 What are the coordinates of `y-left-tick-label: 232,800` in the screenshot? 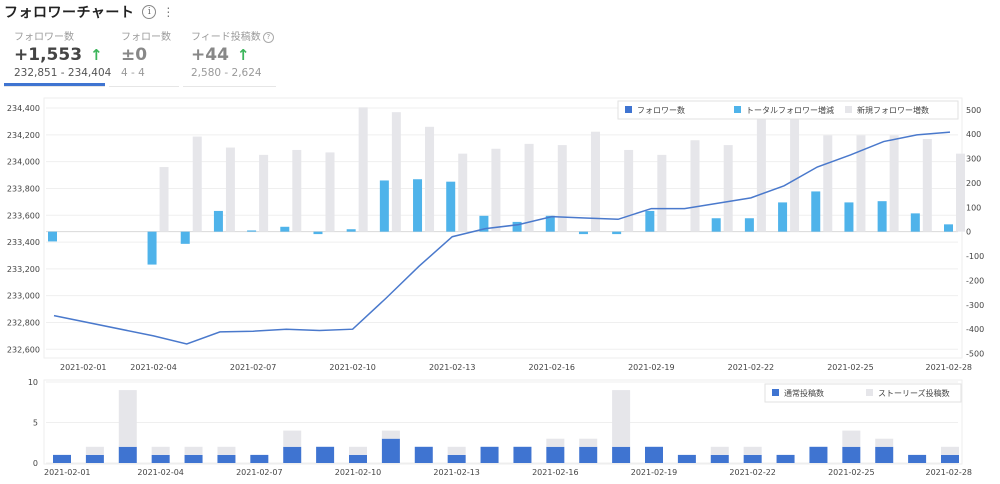 It's located at (23, 322).